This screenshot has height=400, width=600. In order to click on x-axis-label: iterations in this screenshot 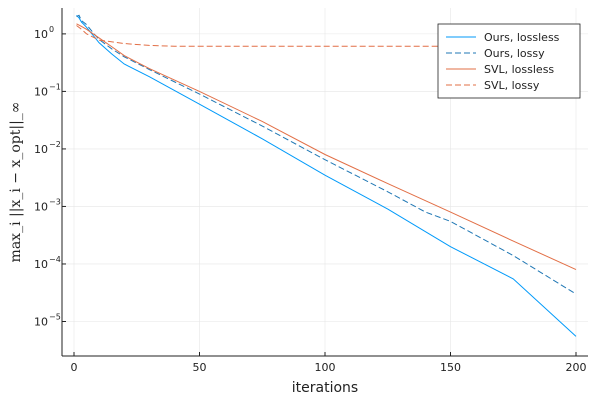, I will do `click(325, 388)`.